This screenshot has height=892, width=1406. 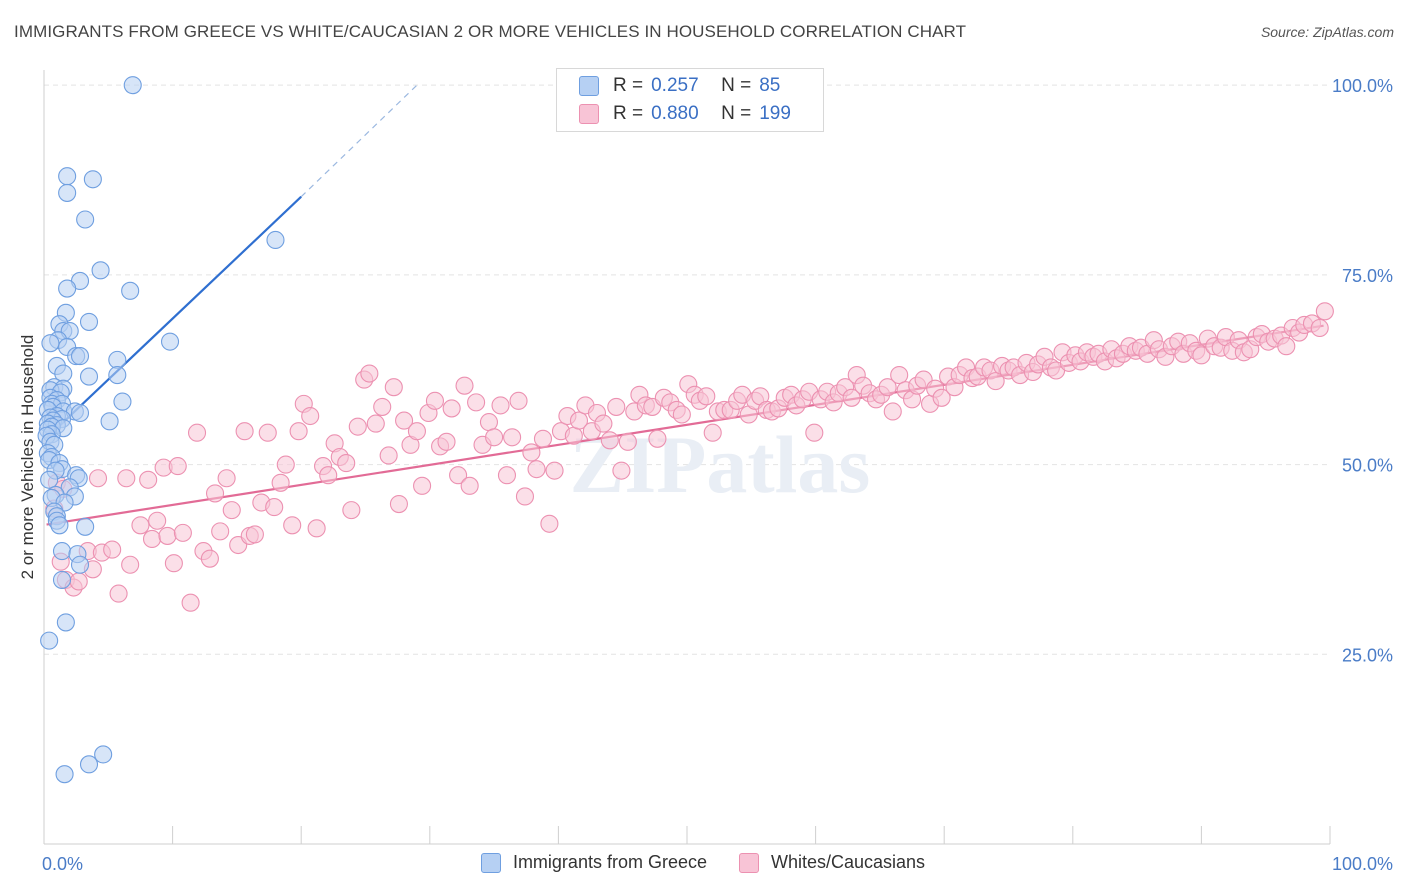 I want to click on legend-n-value-whites: 199, so click(x=775, y=113).